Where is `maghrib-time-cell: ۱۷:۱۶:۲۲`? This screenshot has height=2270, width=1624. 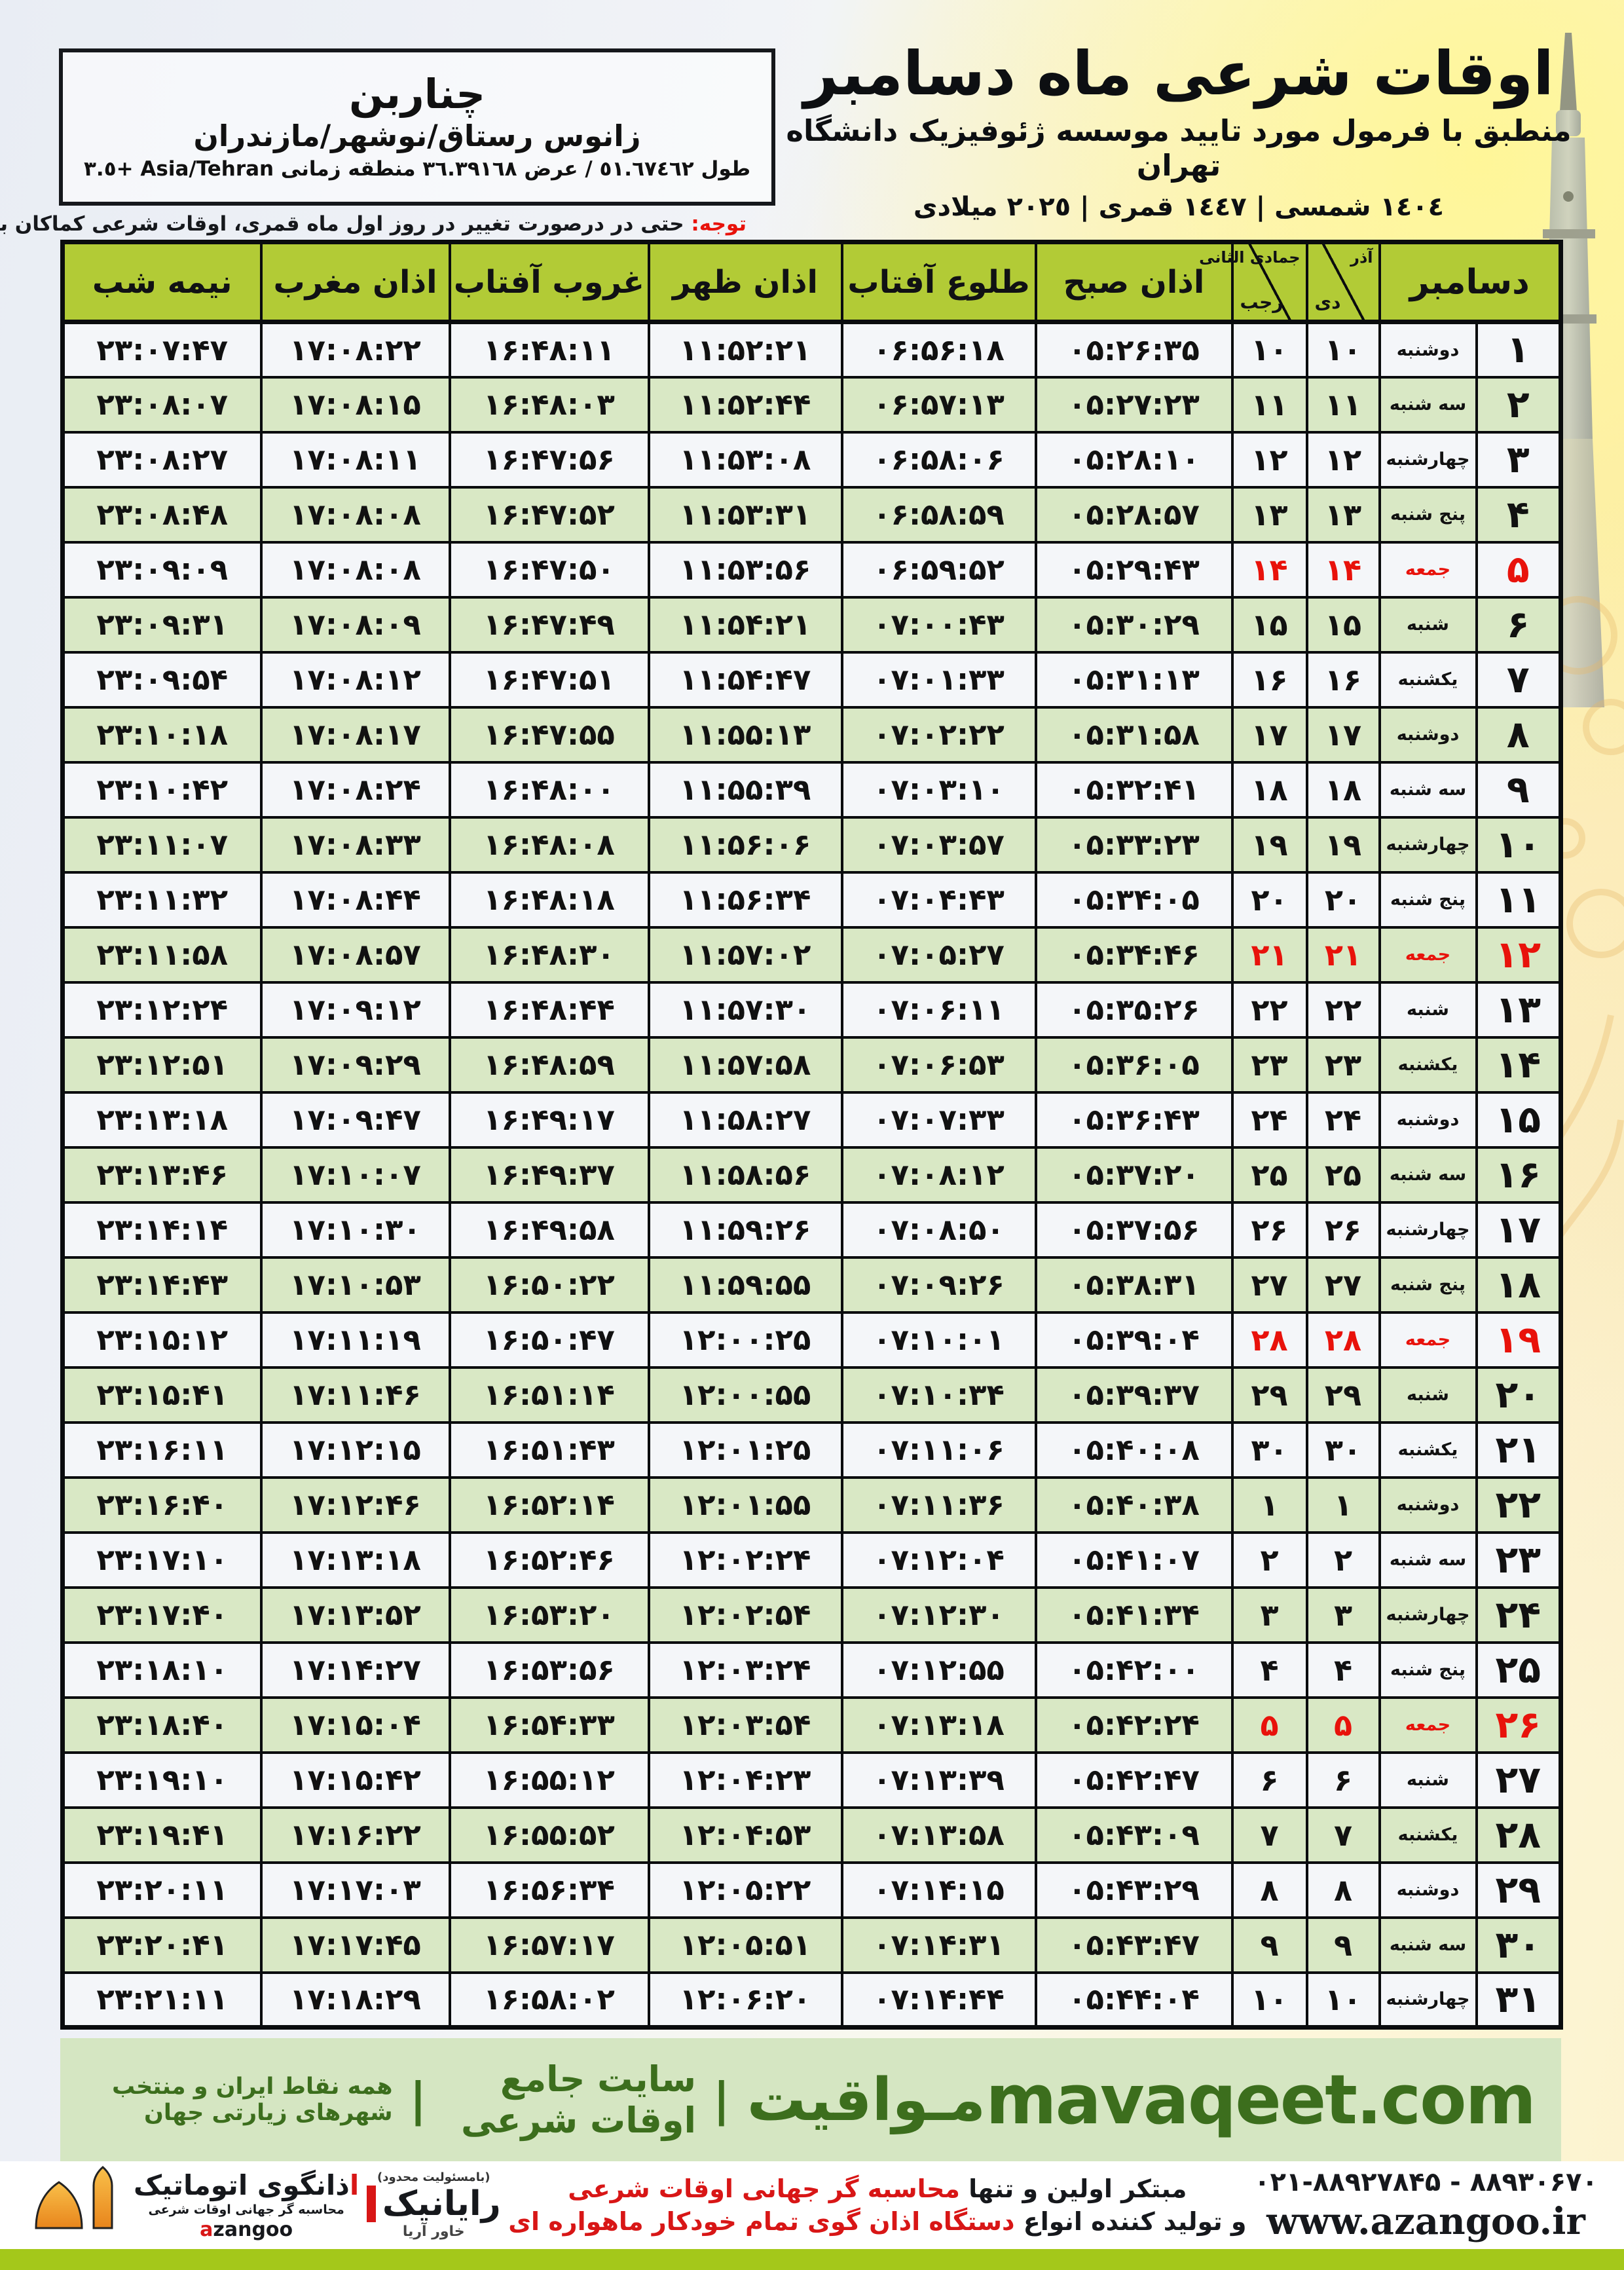 maghrib-time-cell: ۱۷:۱۶:۲۲ is located at coordinates (355, 1835).